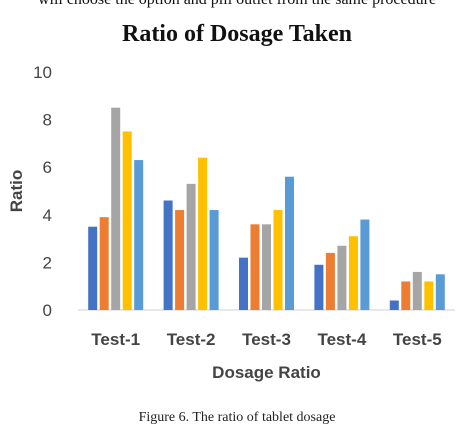 The height and width of the screenshot is (430, 474). Describe the element at coordinates (47, 215) in the screenshot. I see `y-tick-label: 4` at that location.